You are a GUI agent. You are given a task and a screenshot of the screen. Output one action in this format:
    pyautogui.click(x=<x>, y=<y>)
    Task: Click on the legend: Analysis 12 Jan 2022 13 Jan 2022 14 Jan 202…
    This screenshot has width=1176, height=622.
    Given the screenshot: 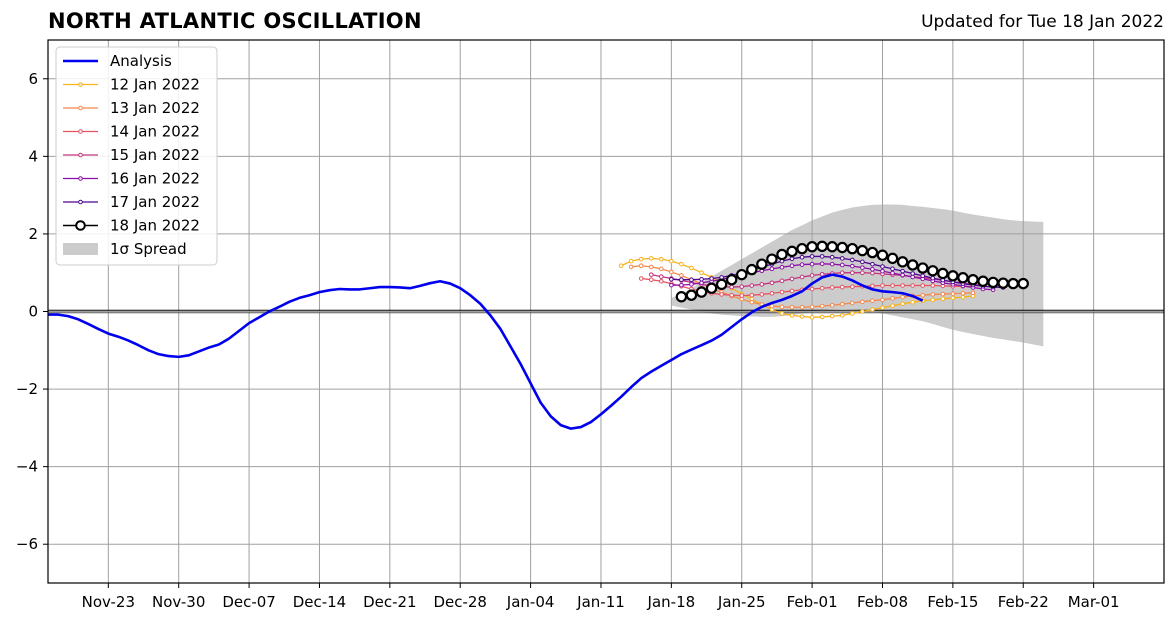 What is the action you would take?
    pyautogui.click(x=136, y=156)
    